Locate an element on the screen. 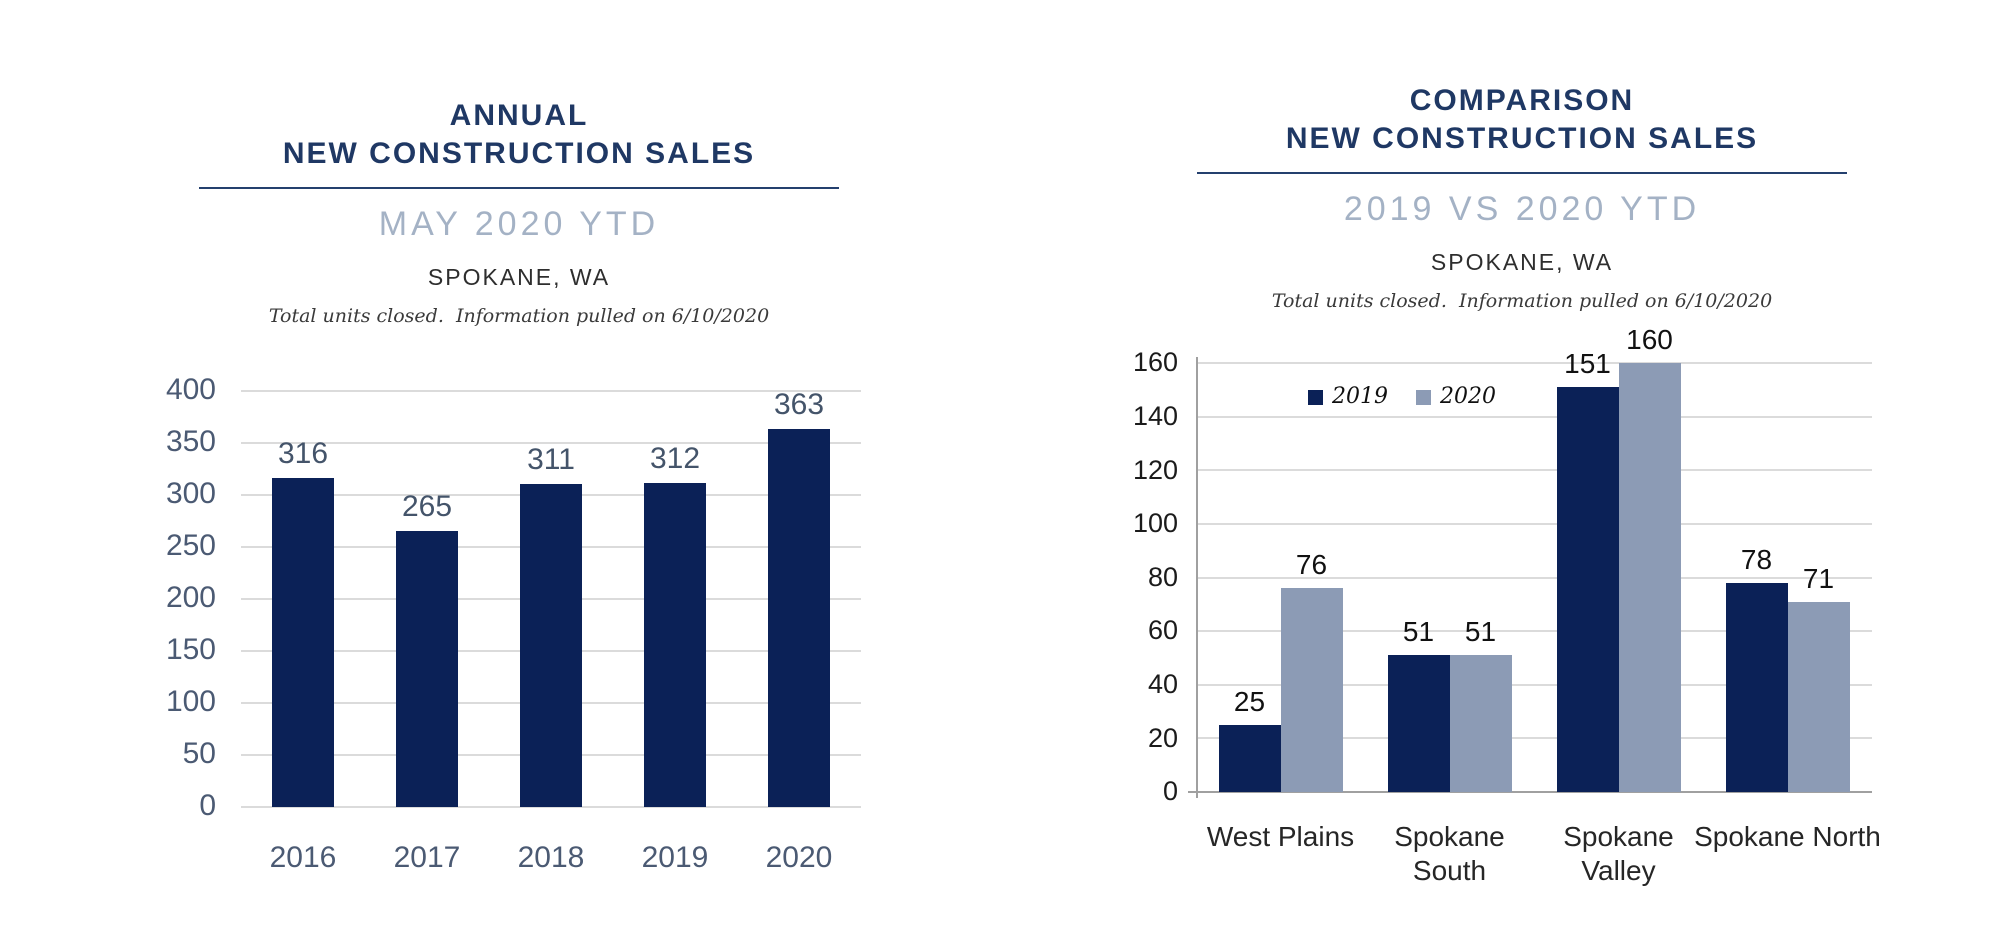 The height and width of the screenshot is (951, 2000). annual-location: SPOKANE, WA is located at coordinates (519, 277).